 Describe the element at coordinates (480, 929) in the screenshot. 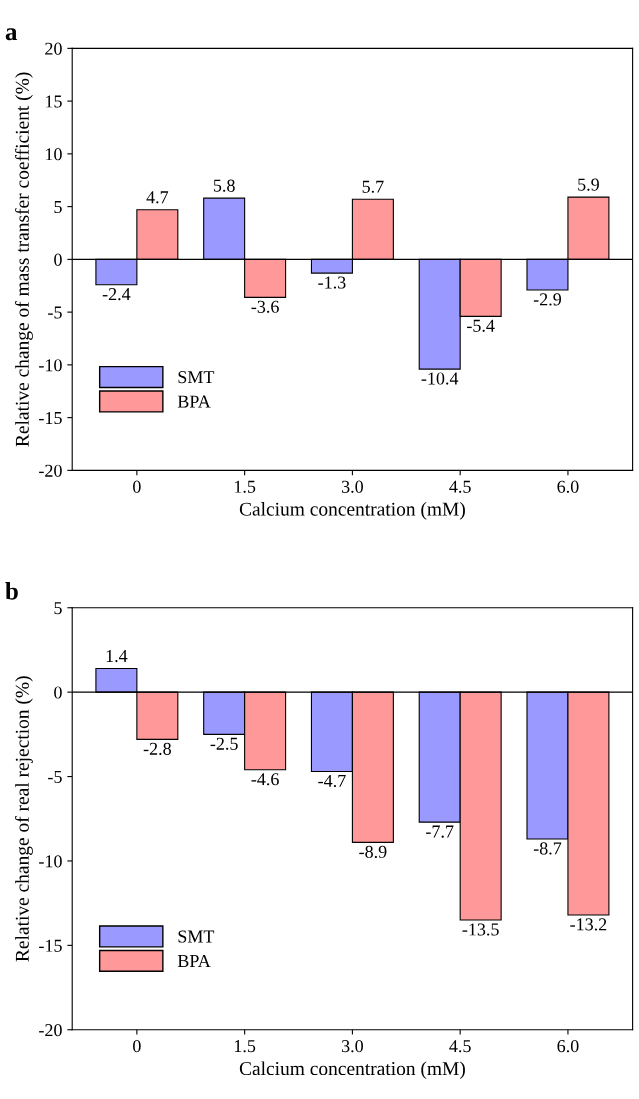

I see `data-label: -13.5` at that location.